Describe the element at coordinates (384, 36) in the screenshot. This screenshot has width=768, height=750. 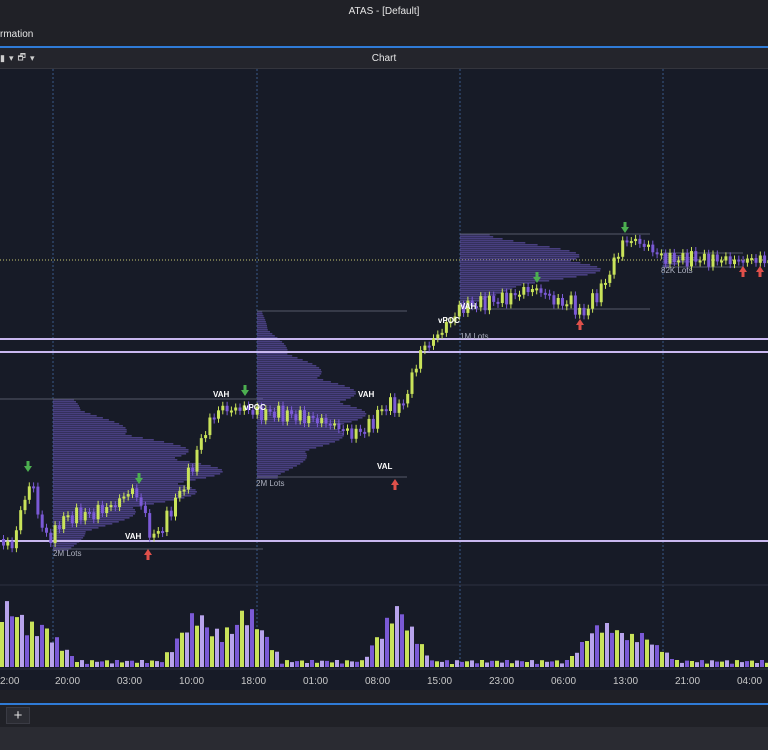
I see `menu-bar: rmation` at that location.